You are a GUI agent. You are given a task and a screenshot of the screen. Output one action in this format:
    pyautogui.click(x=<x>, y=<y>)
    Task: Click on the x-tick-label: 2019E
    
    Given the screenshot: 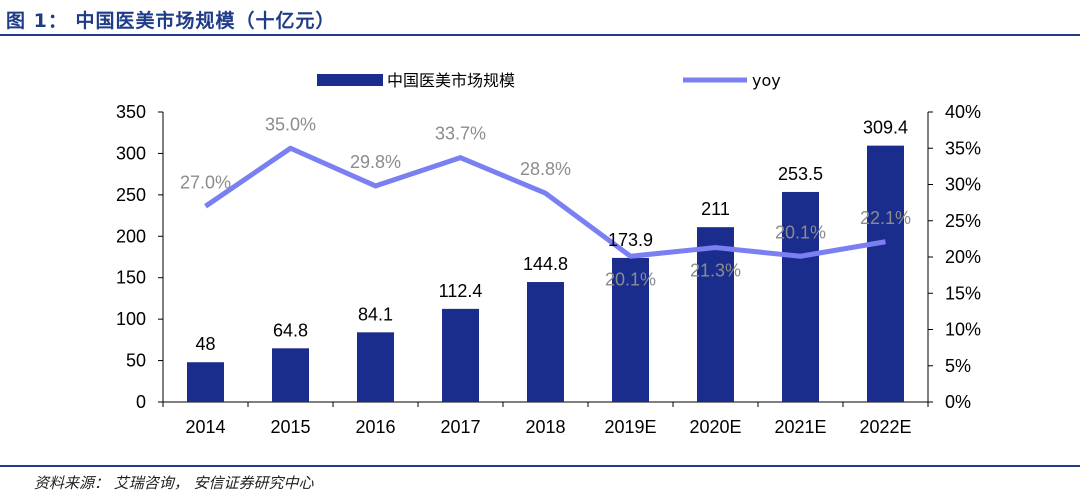 What is the action you would take?
    pyautogui.click(x=630, y=427)
    